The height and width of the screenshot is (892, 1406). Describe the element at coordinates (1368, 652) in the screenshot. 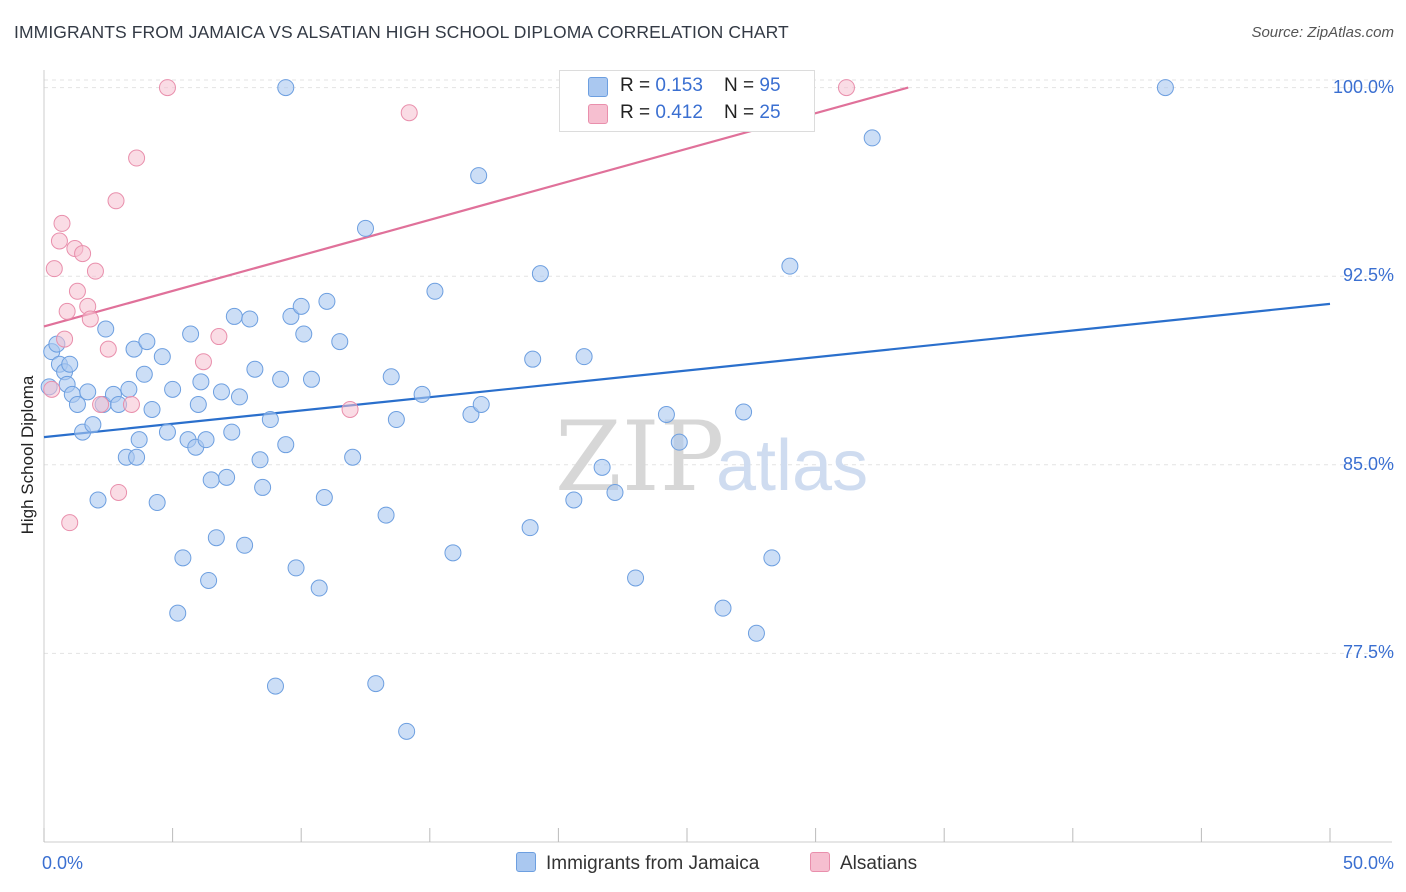

I see `y-tick-label: 77.5%` at that location.